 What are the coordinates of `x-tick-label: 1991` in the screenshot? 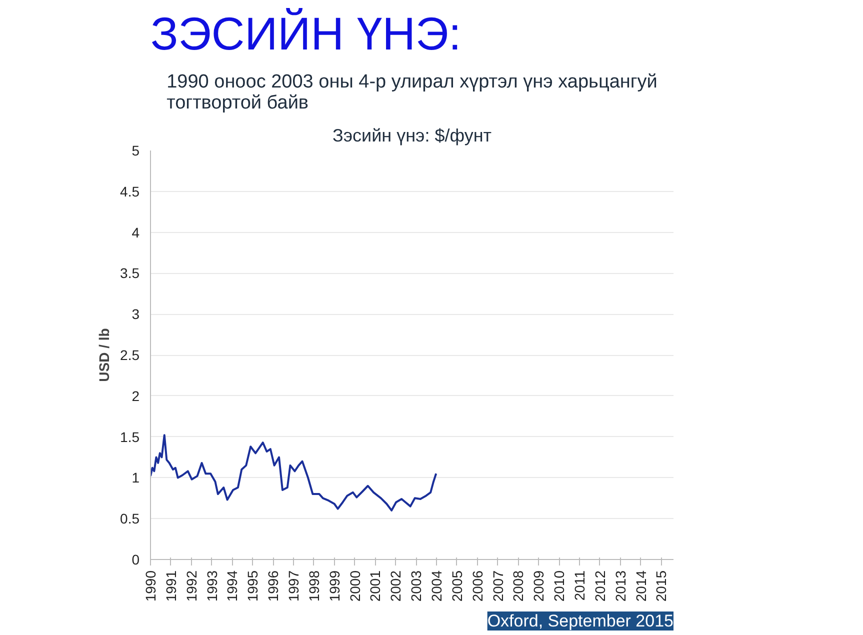 It's located at (170, 586).